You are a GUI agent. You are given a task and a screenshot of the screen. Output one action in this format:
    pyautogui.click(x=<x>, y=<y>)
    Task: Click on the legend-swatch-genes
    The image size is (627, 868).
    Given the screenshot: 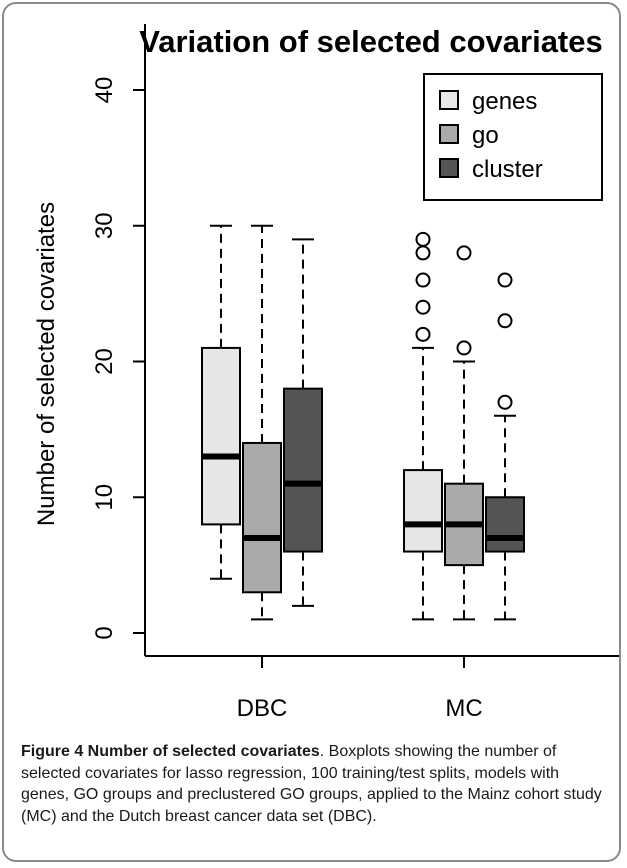 What is the action you would take?
    pyautogui.click(x=449, y=100)
    